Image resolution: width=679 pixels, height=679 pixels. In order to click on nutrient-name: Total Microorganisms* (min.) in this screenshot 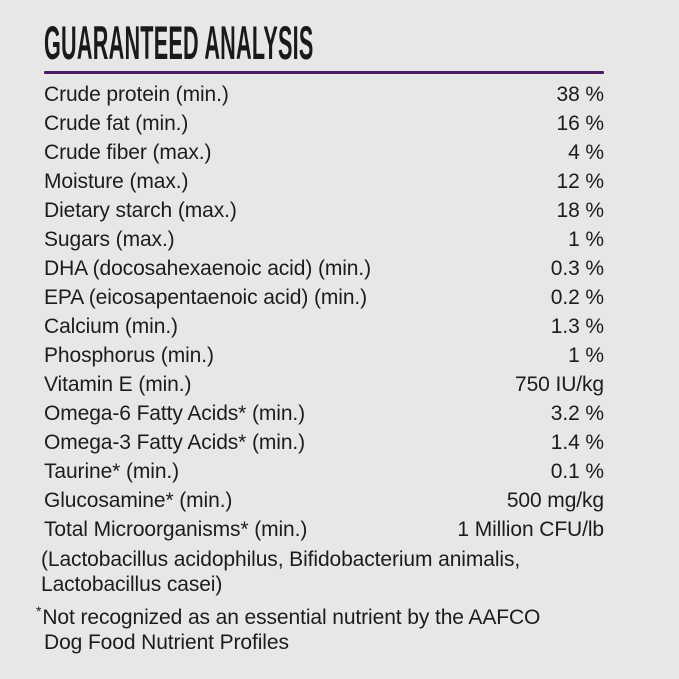, I will do `click(176, 529)`.